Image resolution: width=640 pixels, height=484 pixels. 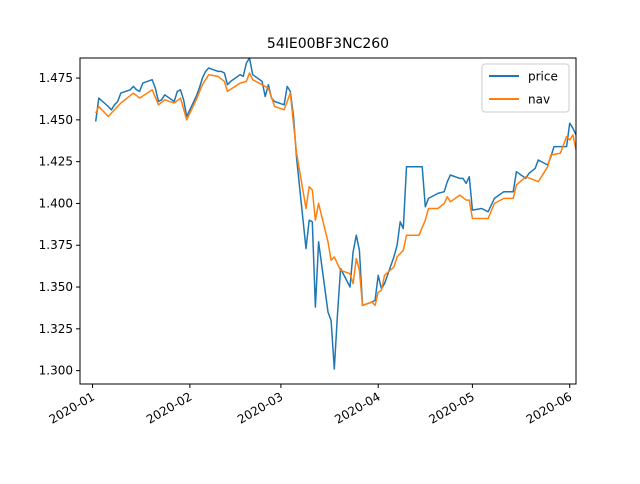 What do you see at coordinates (56, 371) in the screenshot?
I see `y-tick-label: 1.300` at bounding box center [56, 371].